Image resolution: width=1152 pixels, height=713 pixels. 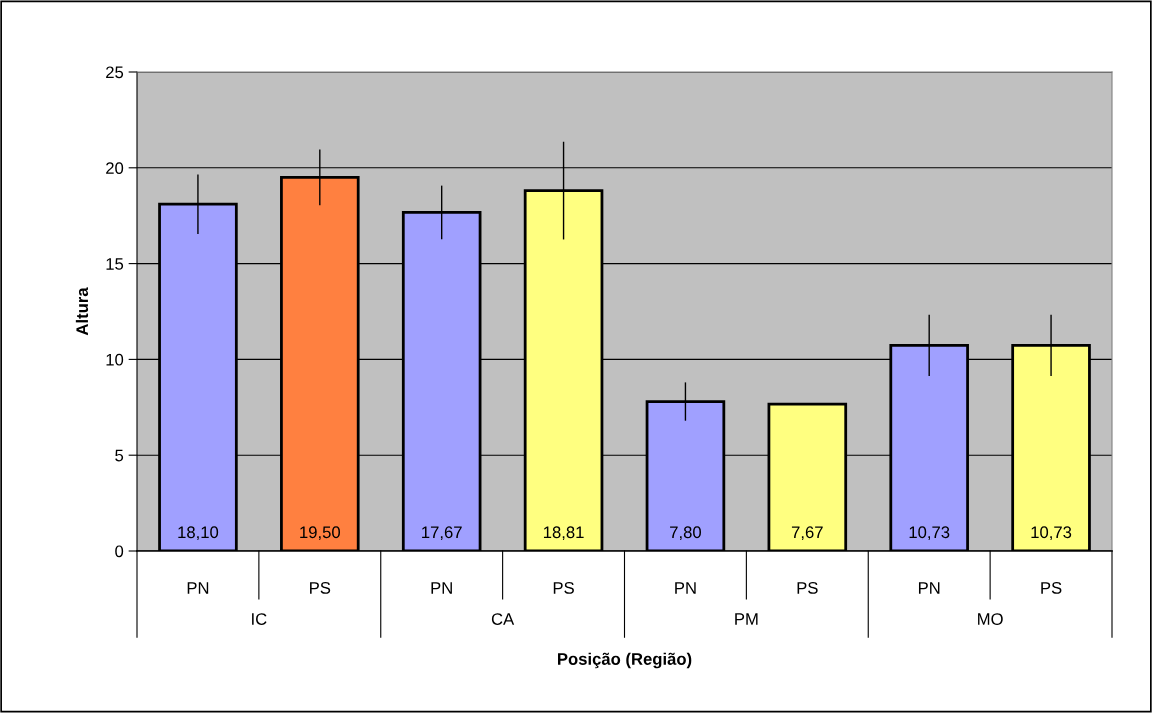 I want to click on data-label: 7,80, so click(x=686, y=533).